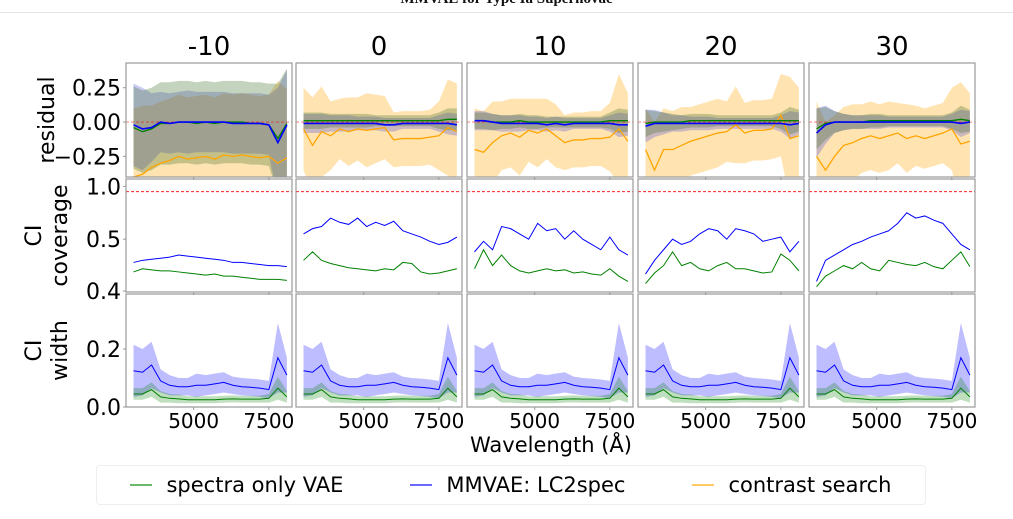 The width and height of the screenshot is (1013, 519). I want to click on y-tick-label: 1.0, so click(103, 187).